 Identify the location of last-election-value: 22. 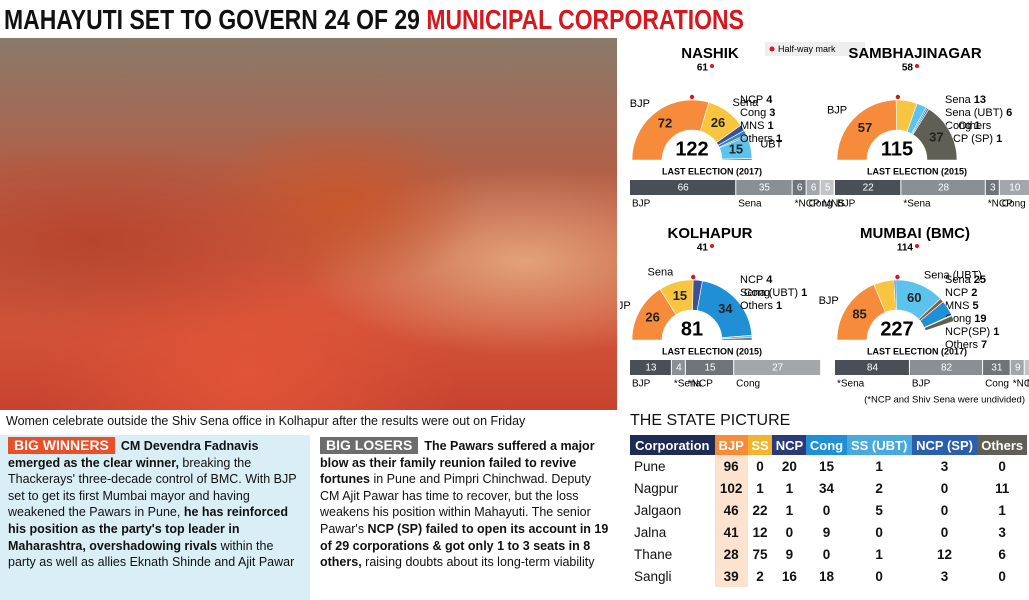
(869, 188).